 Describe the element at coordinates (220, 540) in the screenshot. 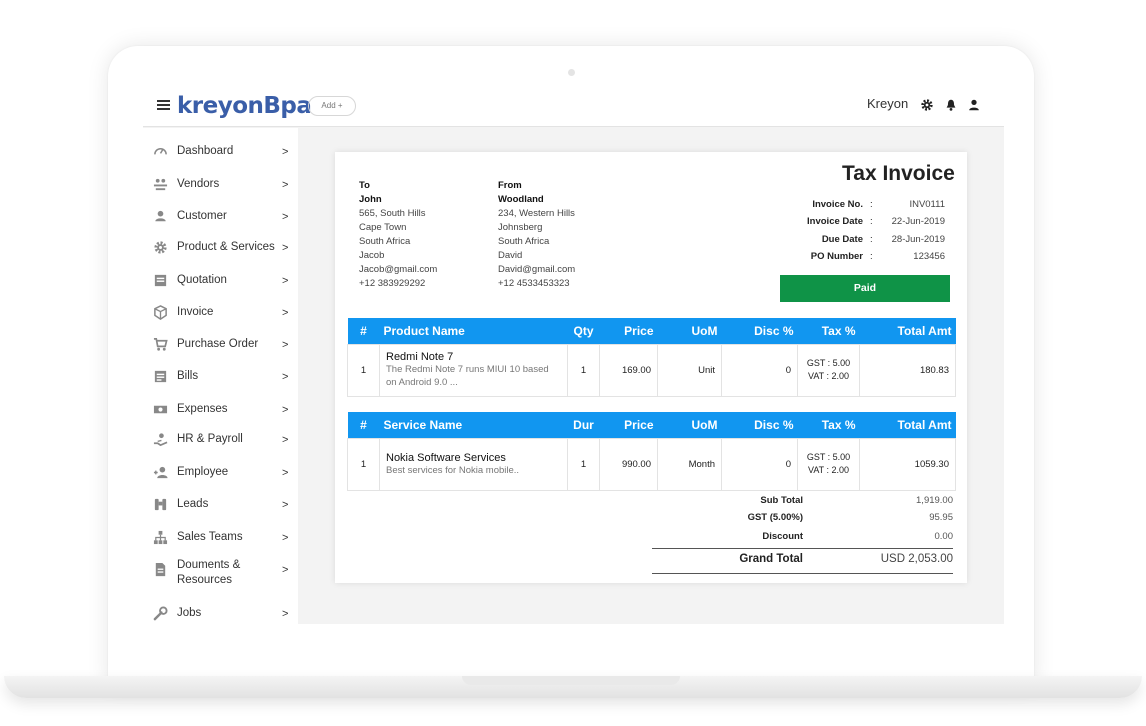

I see `sidebar-item-sales-teams: Sales Teams >` at that location.